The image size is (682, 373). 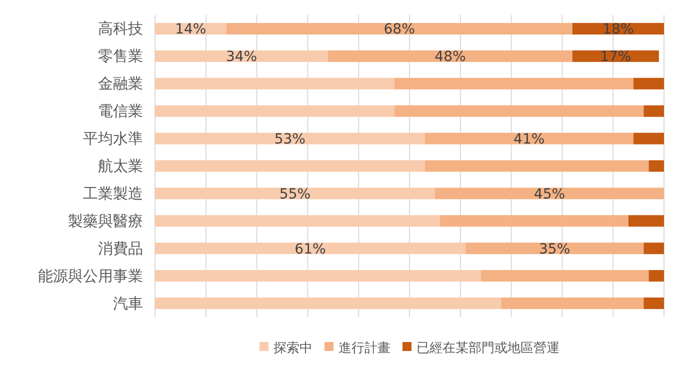 What do you see at coordinates (120, 111) in the screenshot?
I see `y-tick-label: 電信業` at bounding box center [120, 111].